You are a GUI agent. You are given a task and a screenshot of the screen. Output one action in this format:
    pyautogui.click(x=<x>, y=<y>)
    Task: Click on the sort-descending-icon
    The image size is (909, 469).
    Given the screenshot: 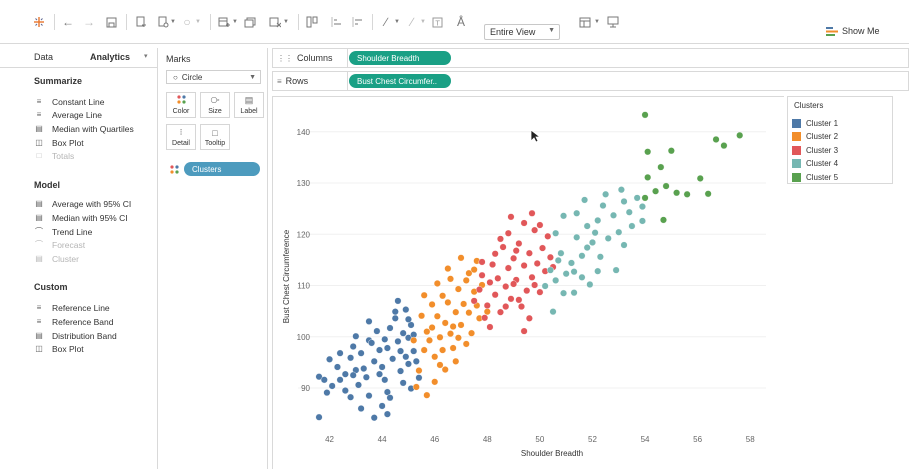 What is the action you would take?
    pyautogui.click(x=358, y=22)
    